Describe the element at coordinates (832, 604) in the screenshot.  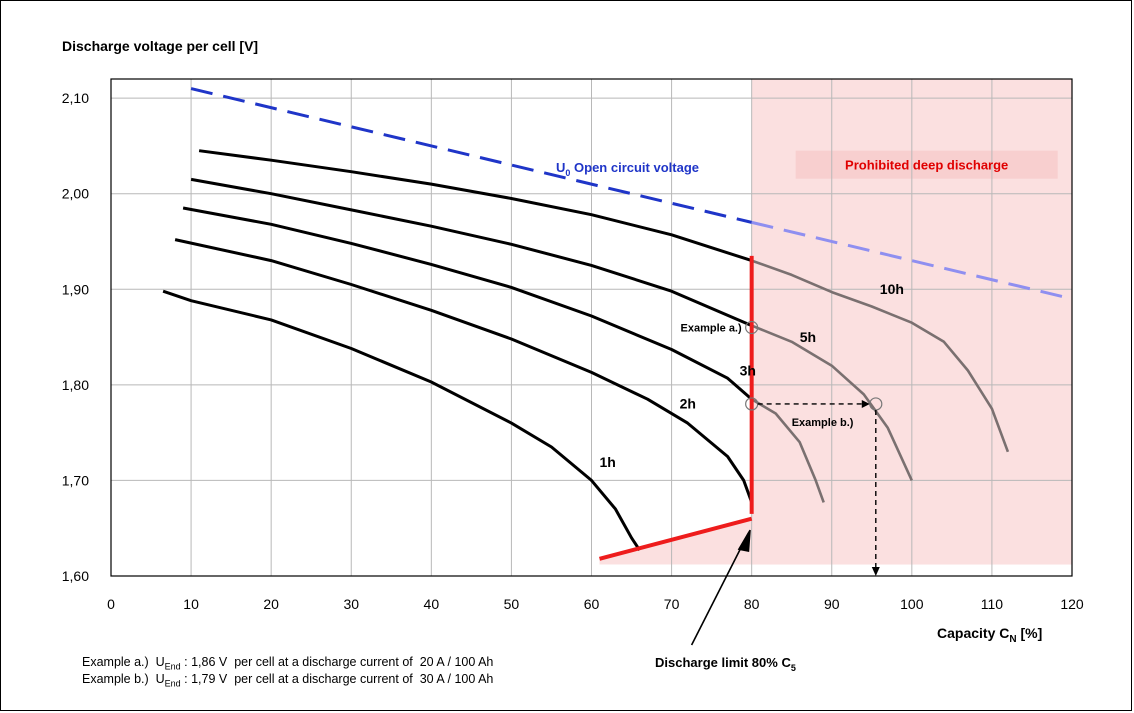
I see `x-tick-label: 90` at that location.